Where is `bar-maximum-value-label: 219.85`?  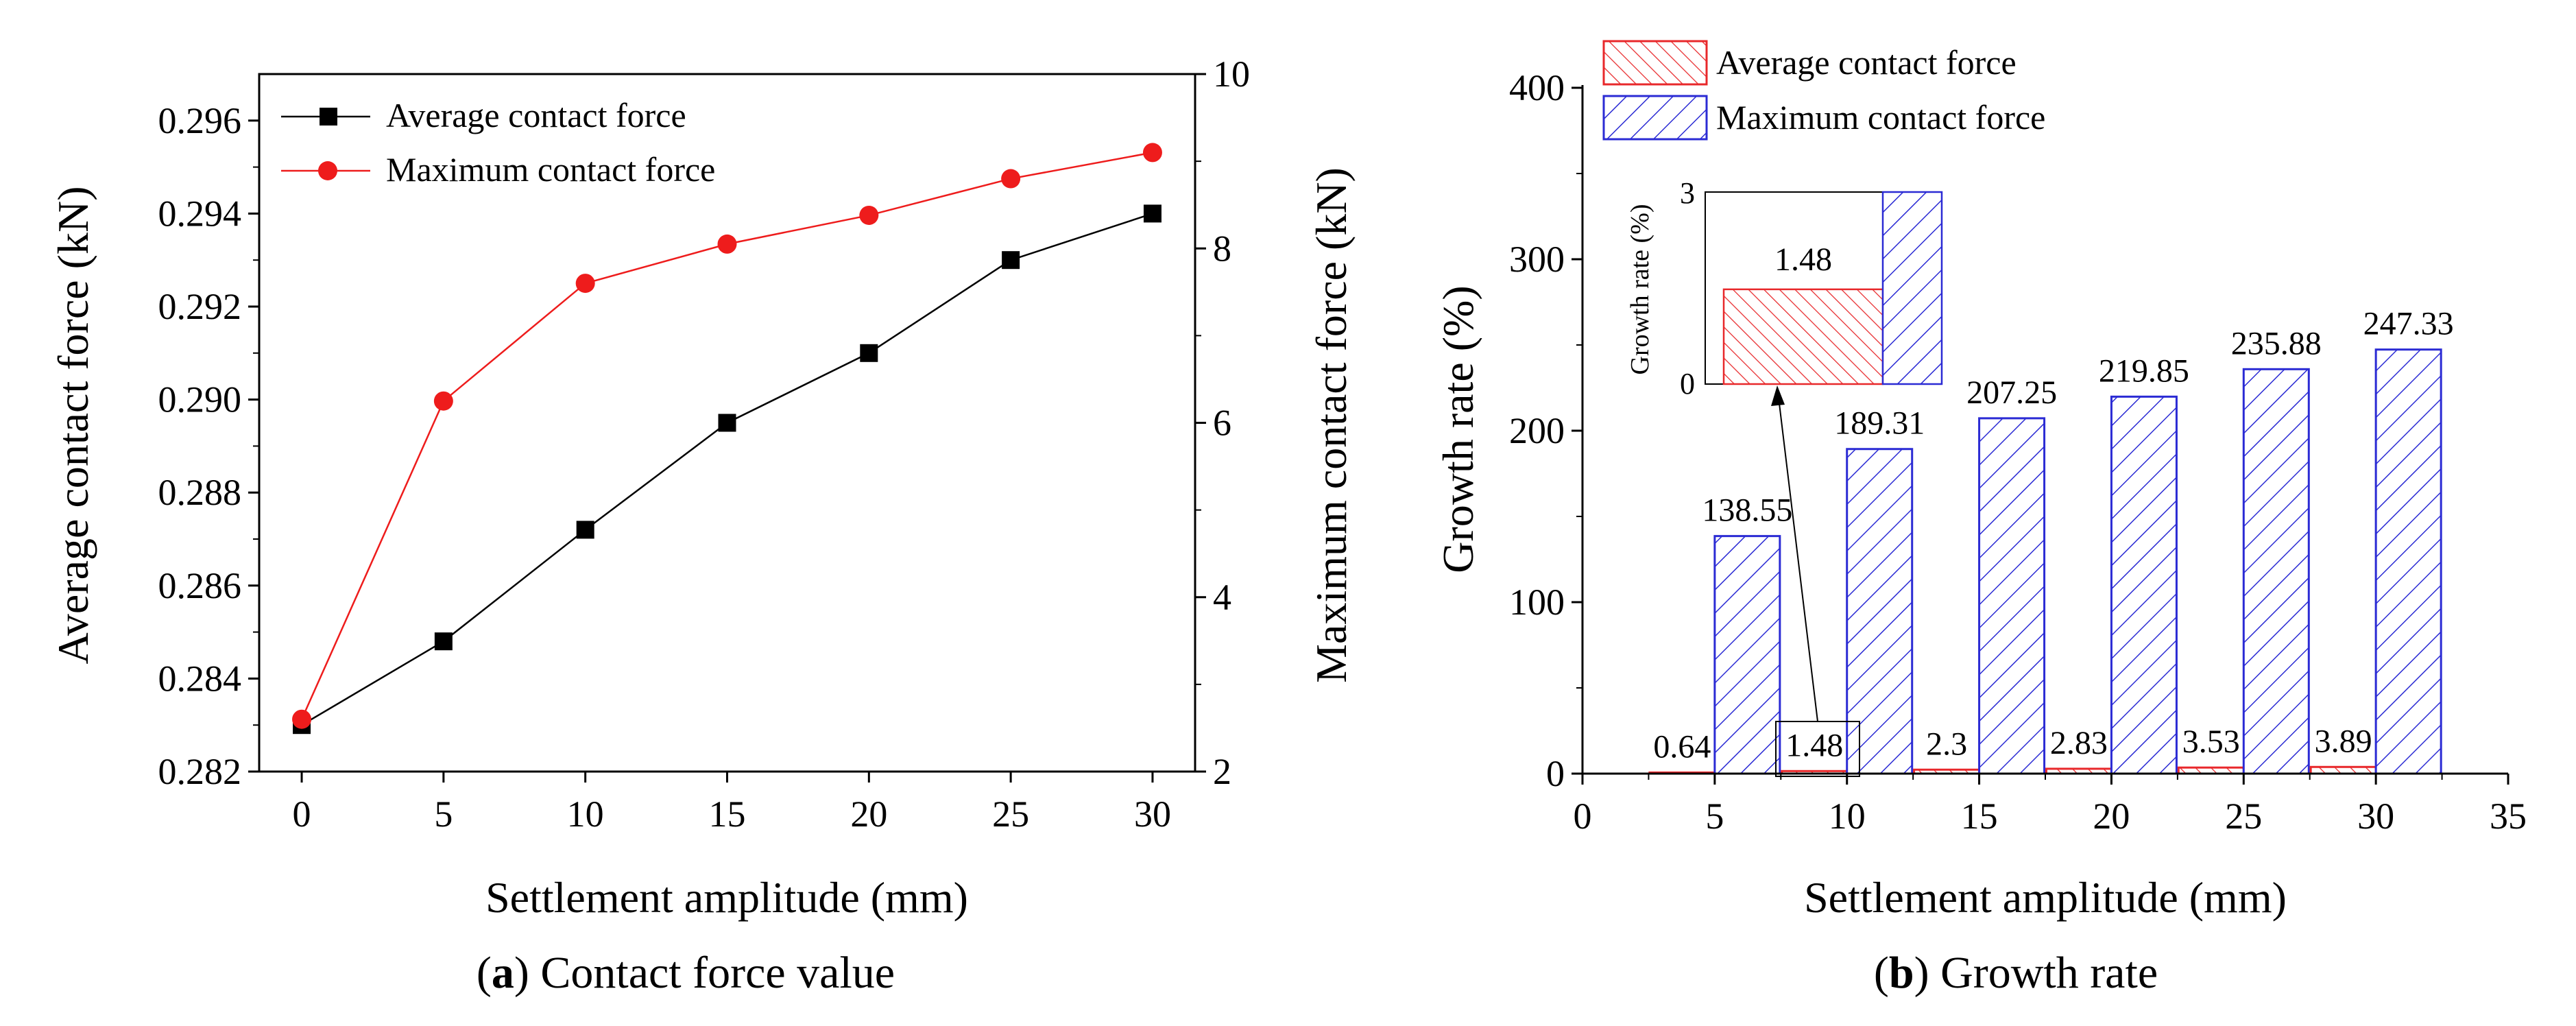 bar-maximum-value-label: 219.85 is located at coordinates (2144, 371).